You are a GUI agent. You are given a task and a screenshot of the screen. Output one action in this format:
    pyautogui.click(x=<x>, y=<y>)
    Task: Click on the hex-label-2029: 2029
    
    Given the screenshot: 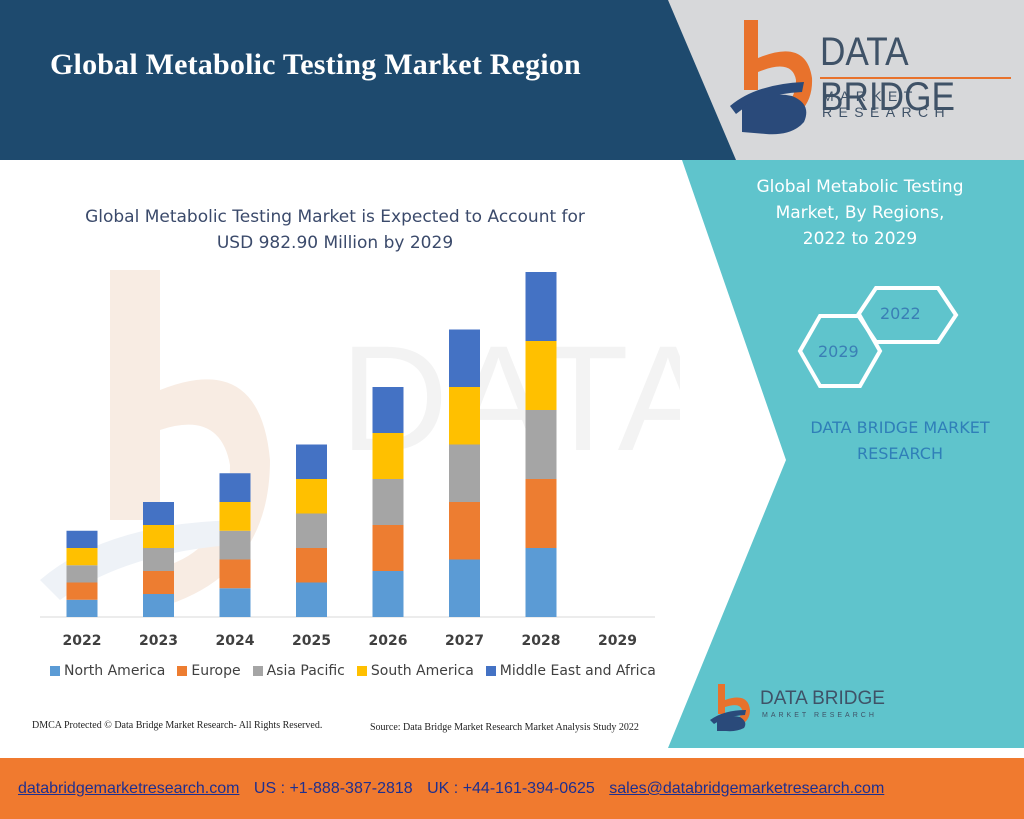 What is the action you would take?
    pyautogui.click(x=838, y=351)
    